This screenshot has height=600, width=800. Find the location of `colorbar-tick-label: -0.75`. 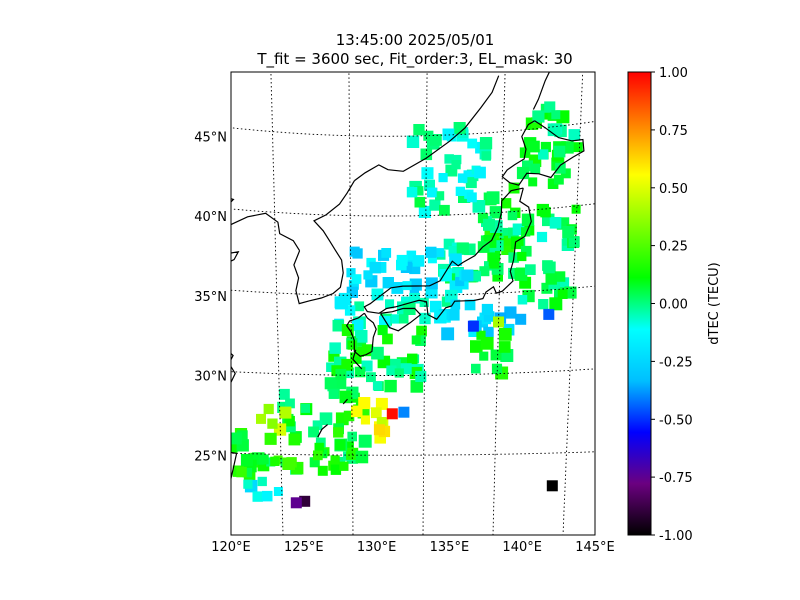

colorbar-tick-label: -0.75 is located at coordinates (676, 478).